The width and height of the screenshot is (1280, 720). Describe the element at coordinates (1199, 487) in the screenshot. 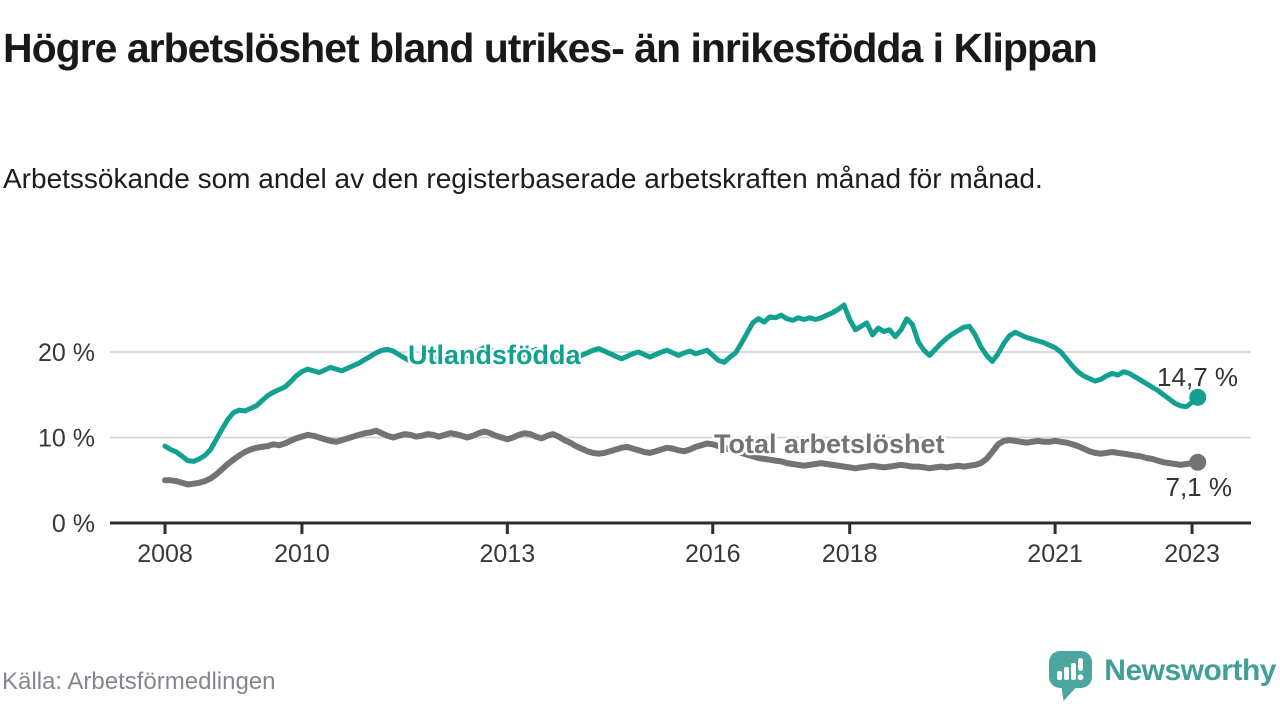

I see `end-value-total-arbetsloshet: 7,1 %` at that location.